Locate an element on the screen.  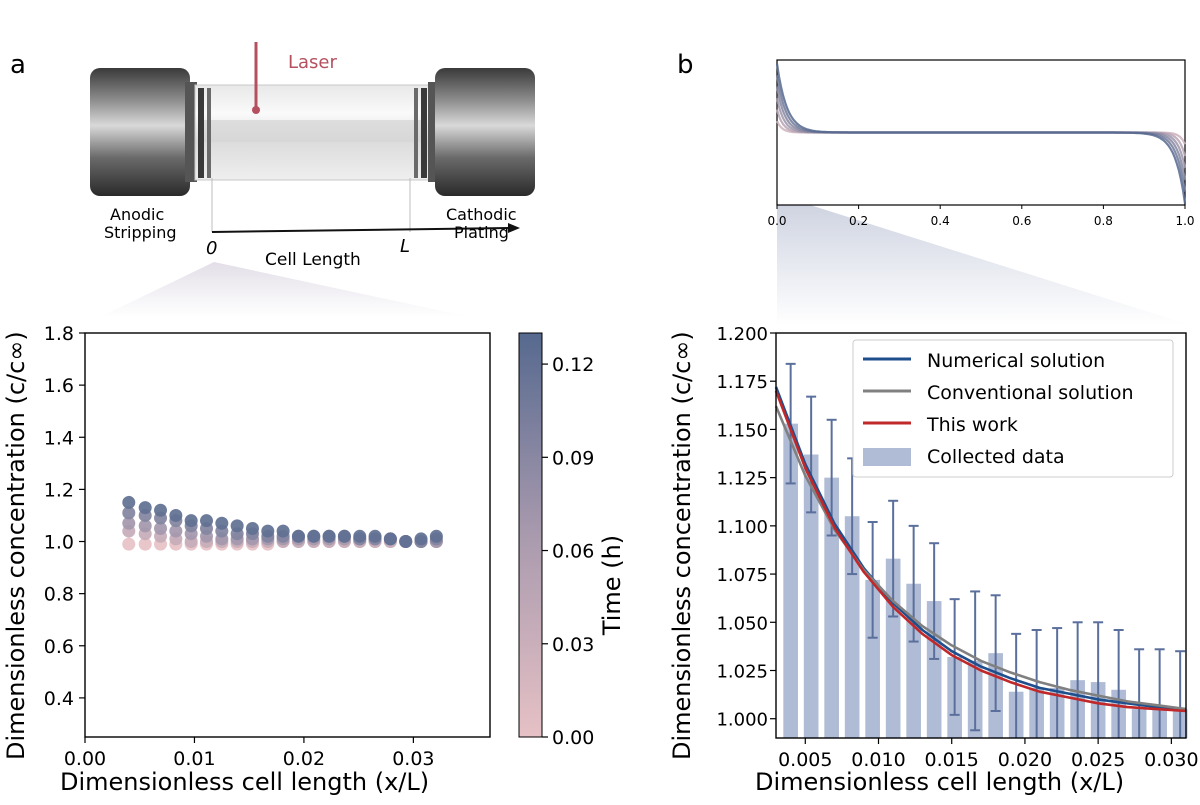
zoom-cone-b is located at coordinates (983, 265).